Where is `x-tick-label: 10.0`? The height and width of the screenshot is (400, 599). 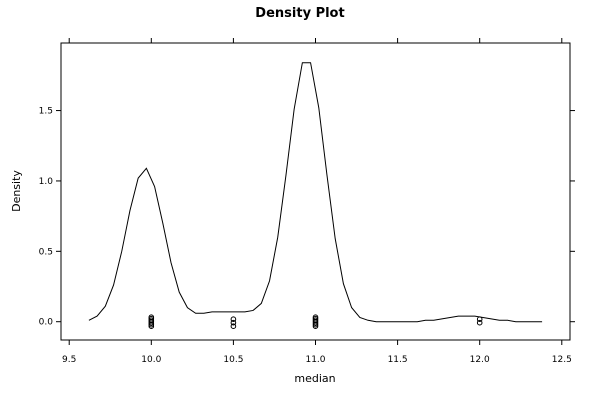 x-tick-label: 10.0 is located at coordinates (151, 360).